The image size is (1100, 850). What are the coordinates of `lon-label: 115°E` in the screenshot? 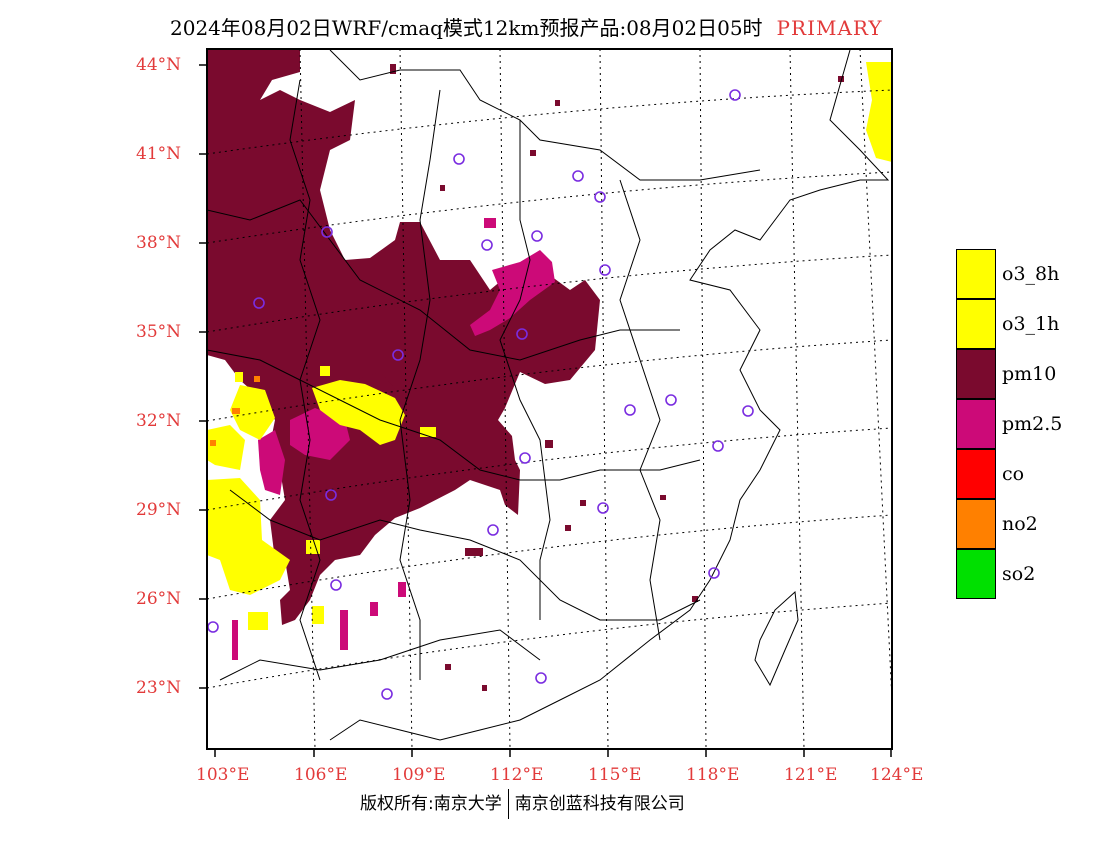 It's located at (615, 775).